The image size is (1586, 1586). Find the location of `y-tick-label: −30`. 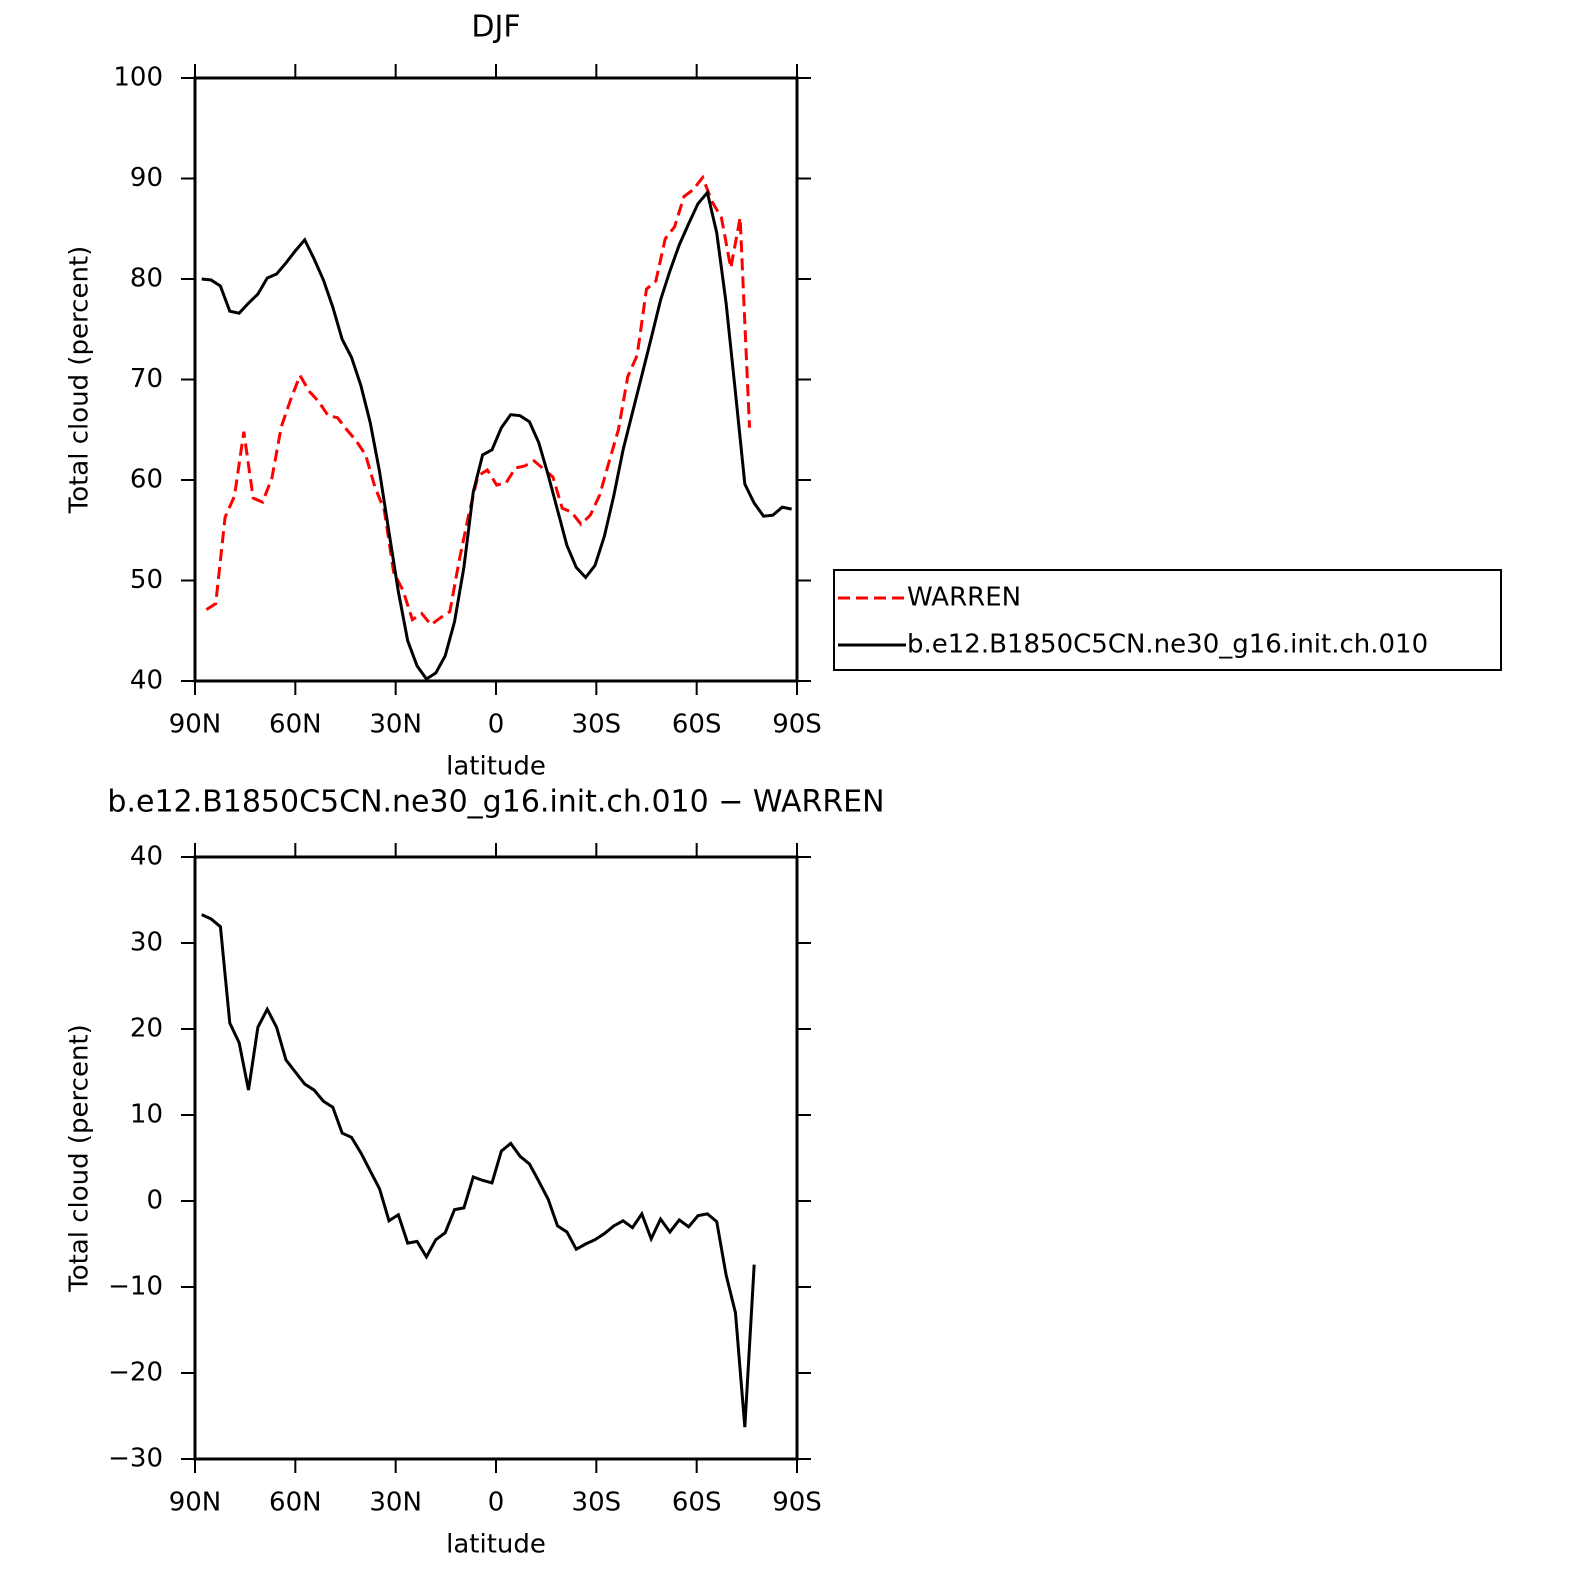

y-tick-label: −30 is located at coordinates (135, 1459).